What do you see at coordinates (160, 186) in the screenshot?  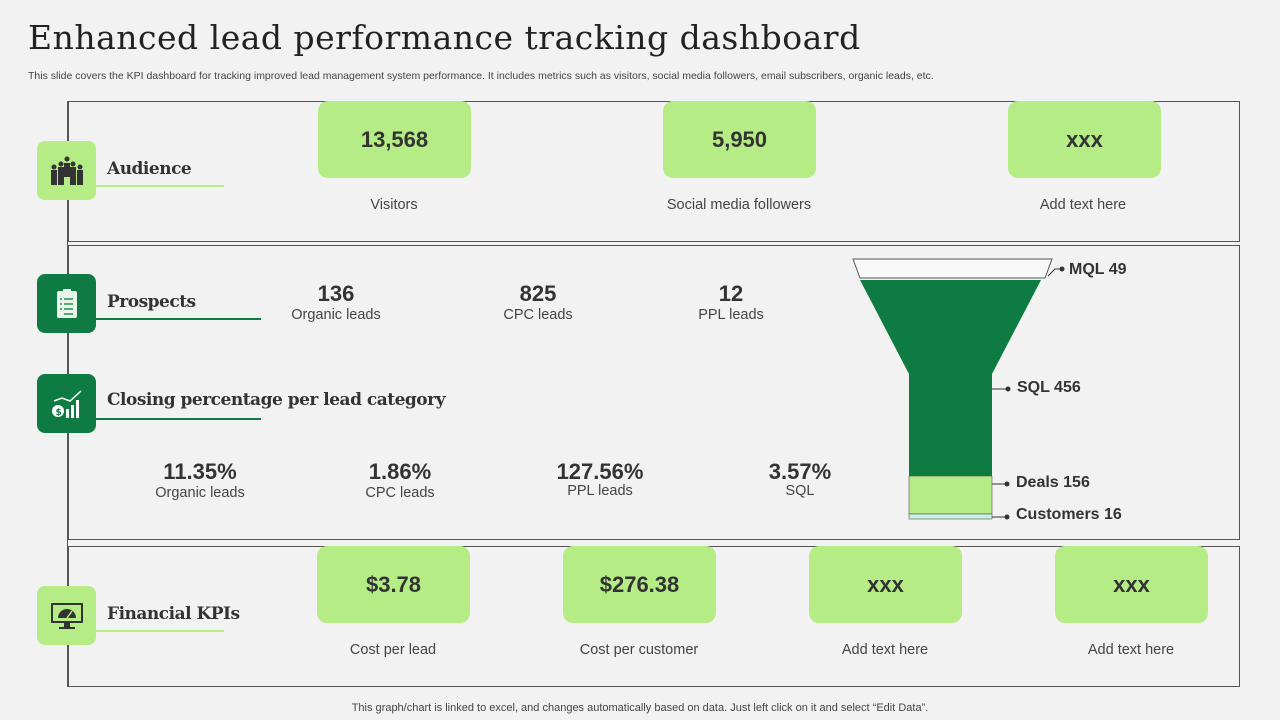 I see `audience-underline` at bounding box center [160, 186].